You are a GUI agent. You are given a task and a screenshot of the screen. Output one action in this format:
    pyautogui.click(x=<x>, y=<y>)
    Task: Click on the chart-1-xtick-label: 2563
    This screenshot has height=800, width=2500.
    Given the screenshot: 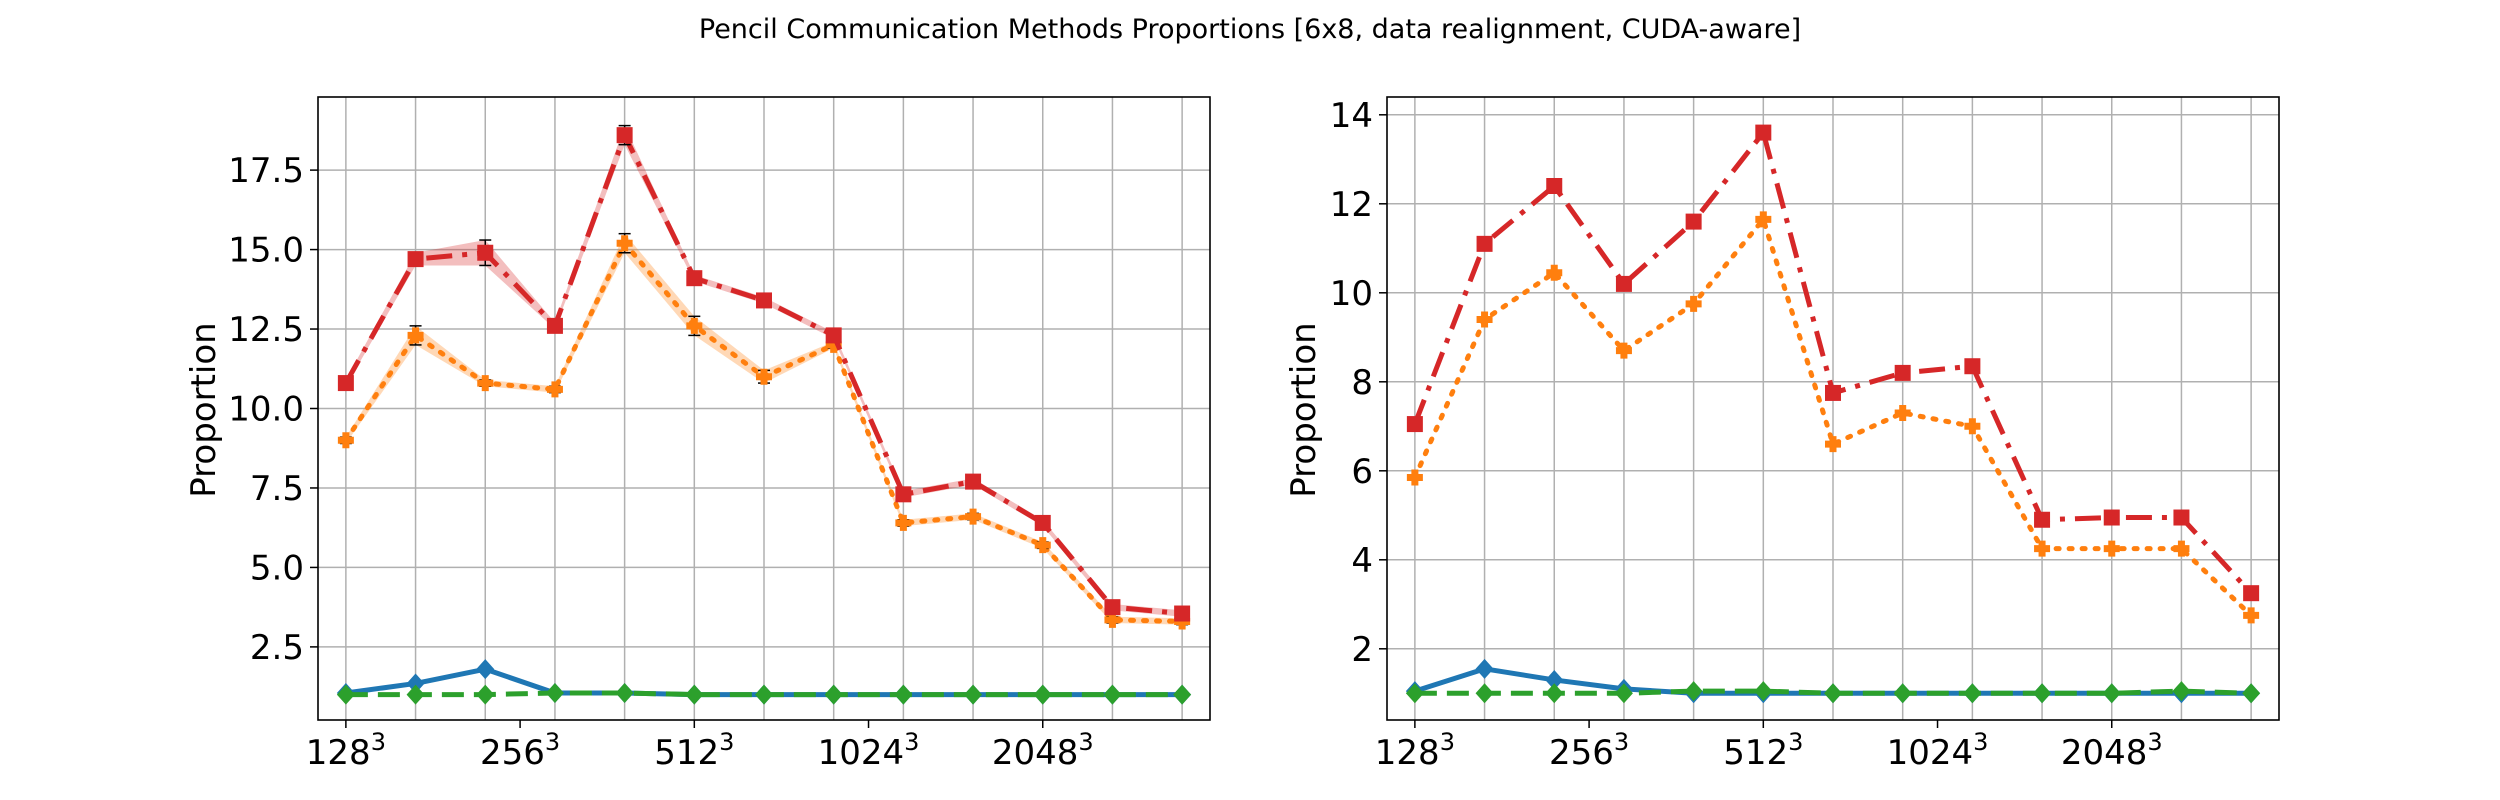 What is the action you would take?
    pyautogui.click(x=520, y=750)
    